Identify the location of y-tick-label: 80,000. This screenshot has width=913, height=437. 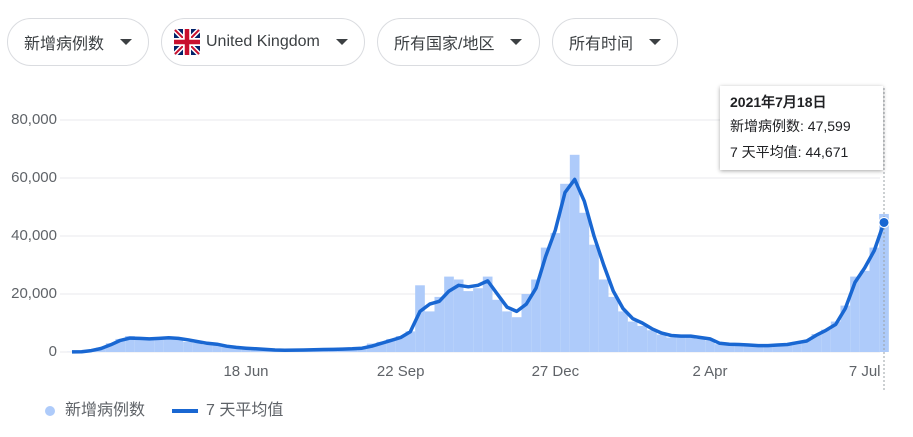
(34, 119).